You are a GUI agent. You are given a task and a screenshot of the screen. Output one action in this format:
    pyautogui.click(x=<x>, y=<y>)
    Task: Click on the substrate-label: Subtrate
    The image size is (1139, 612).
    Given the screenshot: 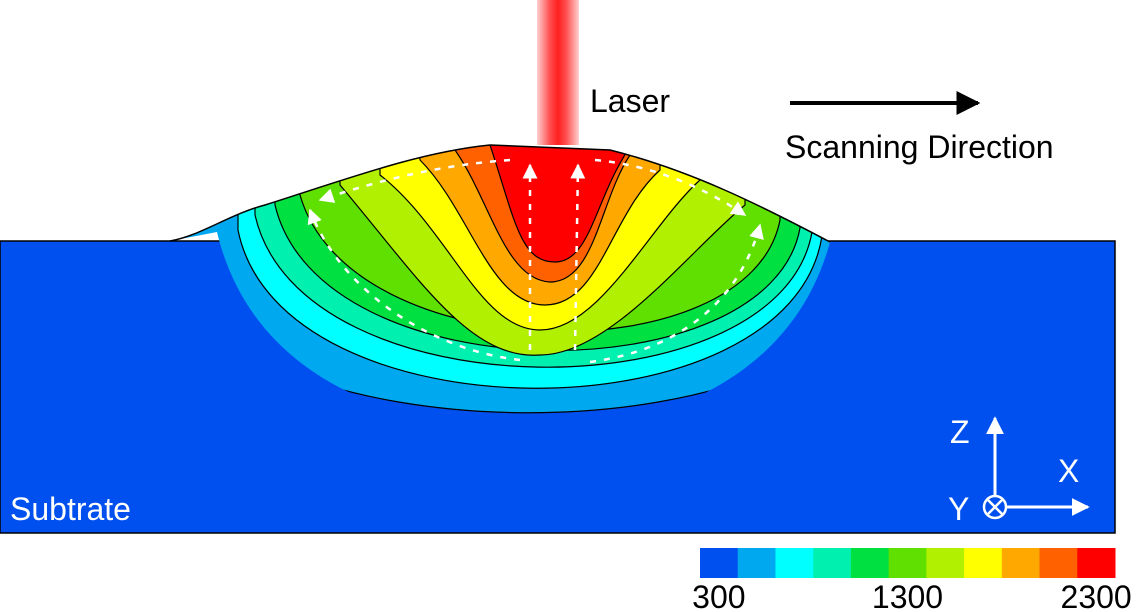 What is the action you would take?
    pyautogui.click(x=70, y=509)
    